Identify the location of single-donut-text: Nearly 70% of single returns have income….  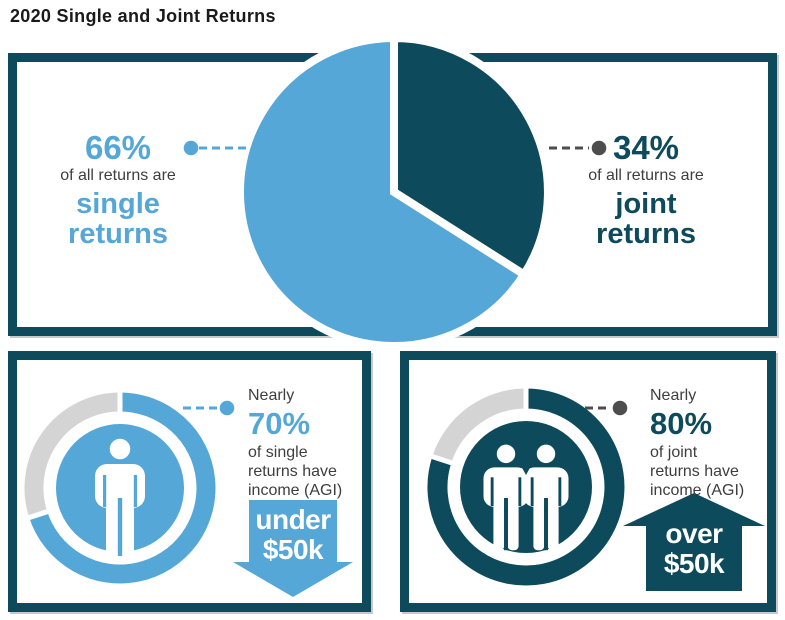
(313, 443).